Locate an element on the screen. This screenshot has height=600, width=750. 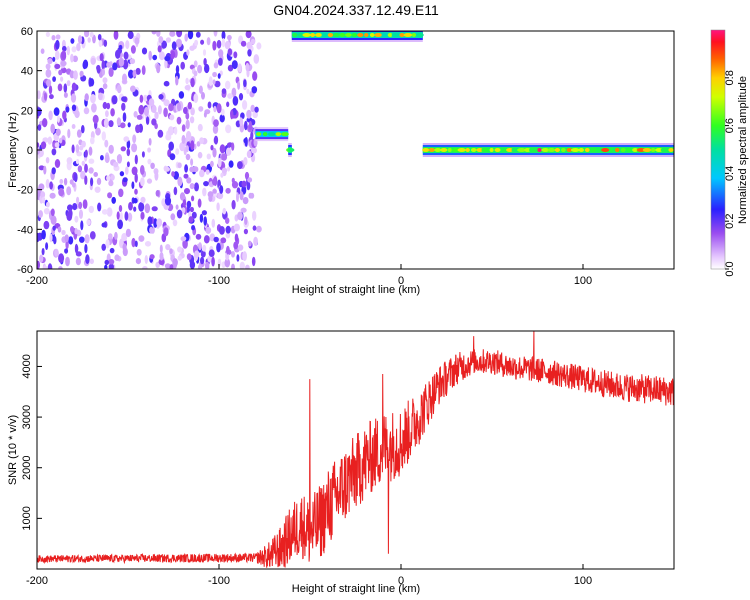
colorbar-label: Normalized spectral amplitude is located at coordinates (743, 150).